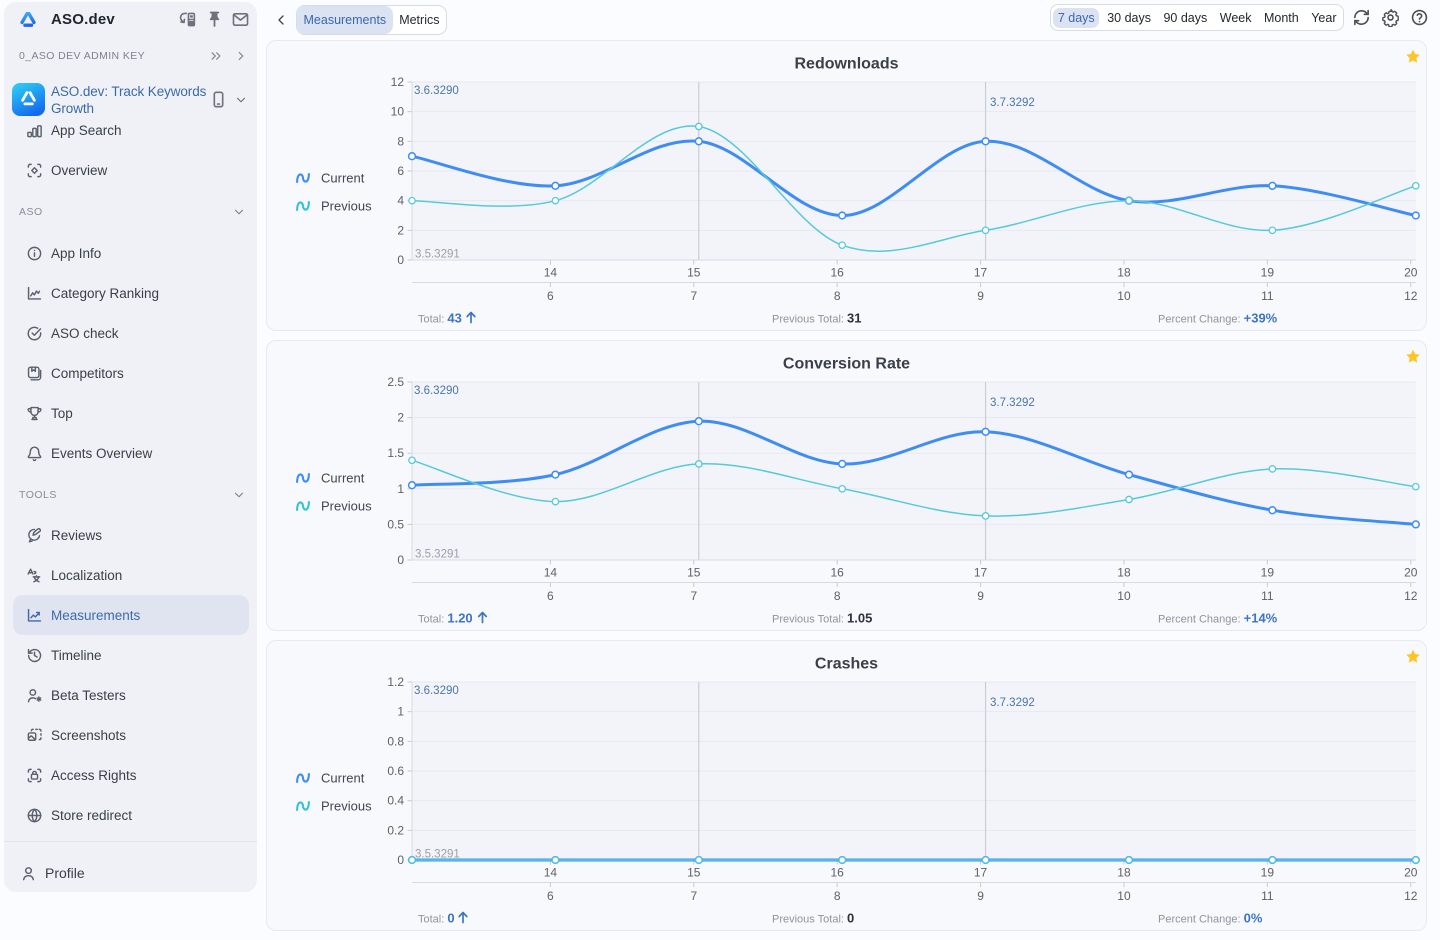 The height and width of the screenshot is (940, 1440). I want to click on svg-text: Previous Total: 1.05, so click(822, 618).